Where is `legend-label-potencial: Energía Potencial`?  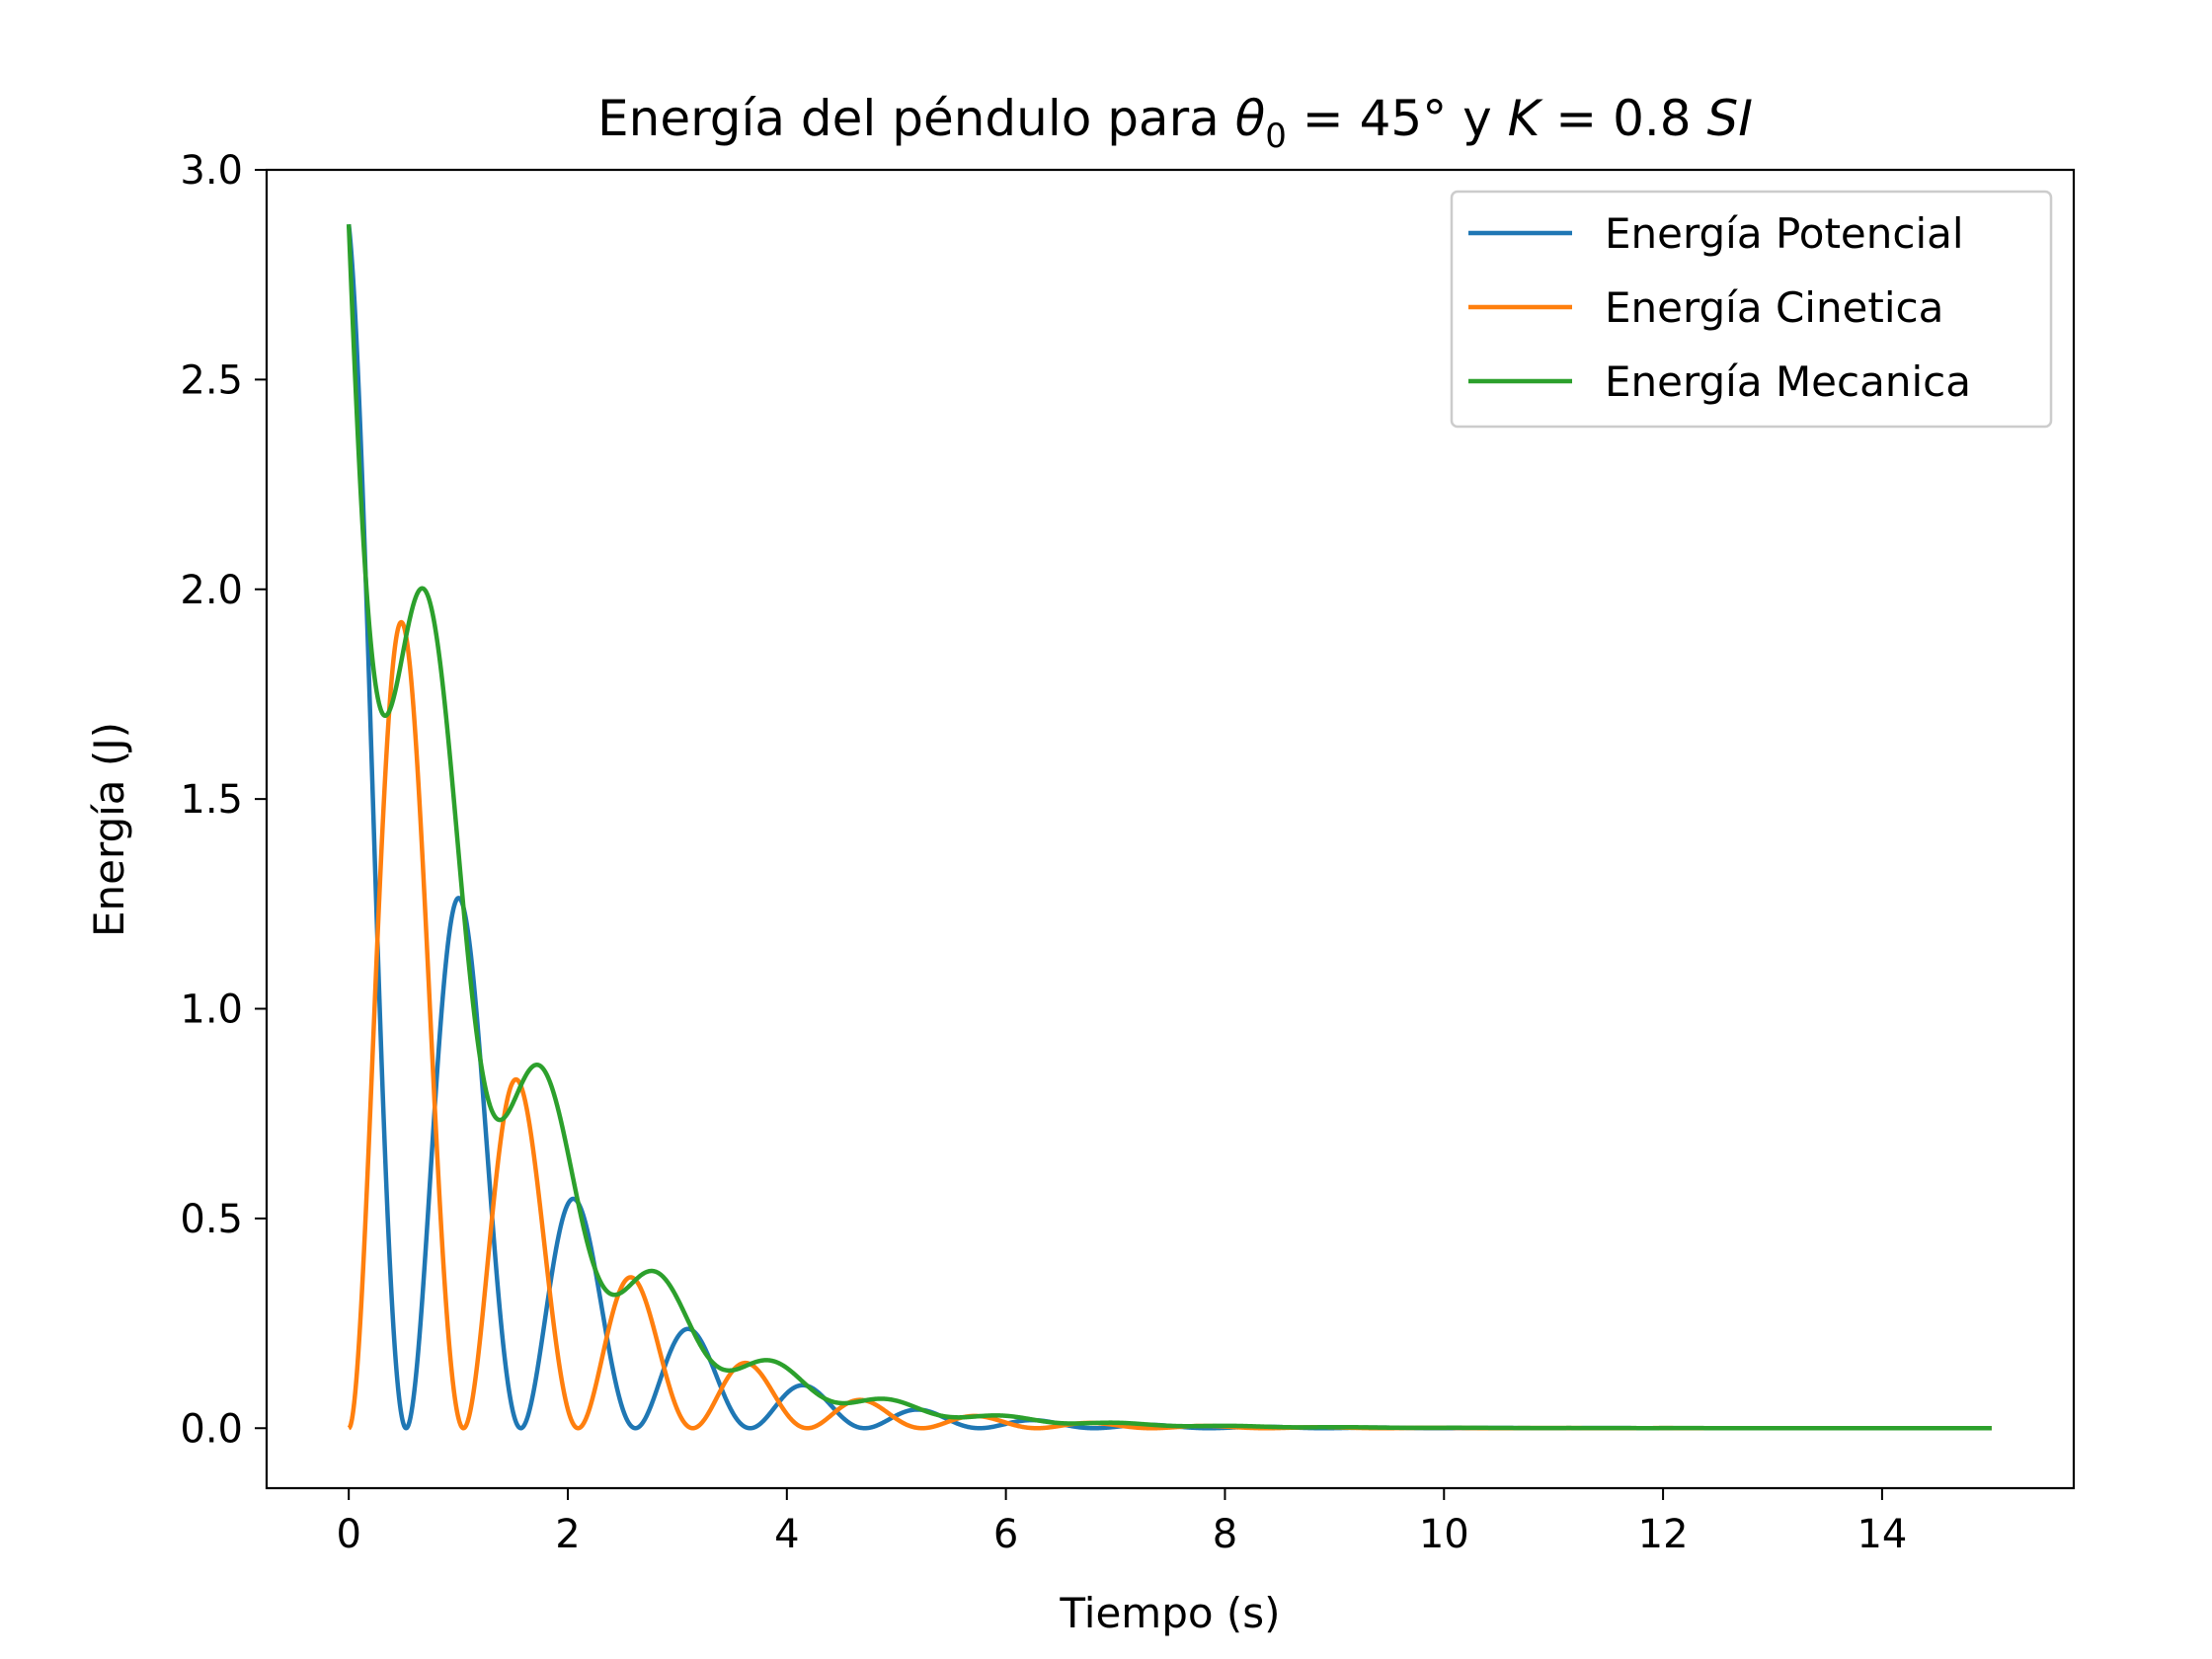 legend-label-potencial: Energía Potencial is located at coordinates (1785, 234).